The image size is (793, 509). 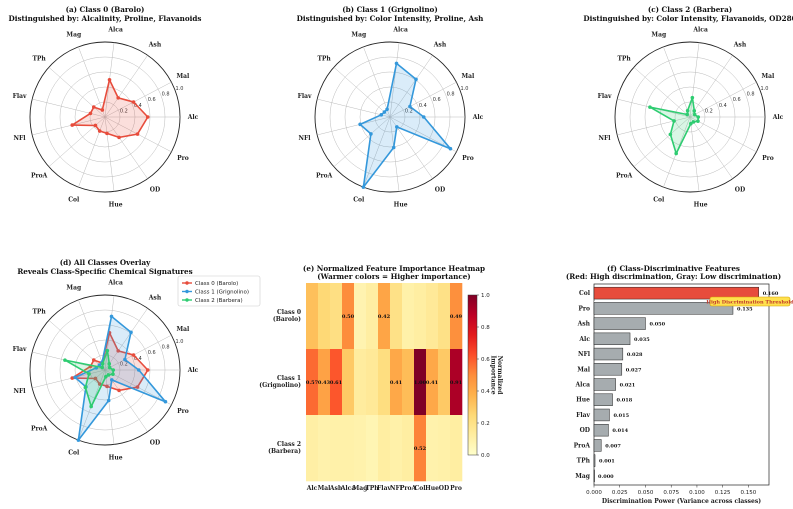 What do you see at coordinates (584, 339) in the screenshot?
I see `category-label: Alc` at bounding box center [584, 339].